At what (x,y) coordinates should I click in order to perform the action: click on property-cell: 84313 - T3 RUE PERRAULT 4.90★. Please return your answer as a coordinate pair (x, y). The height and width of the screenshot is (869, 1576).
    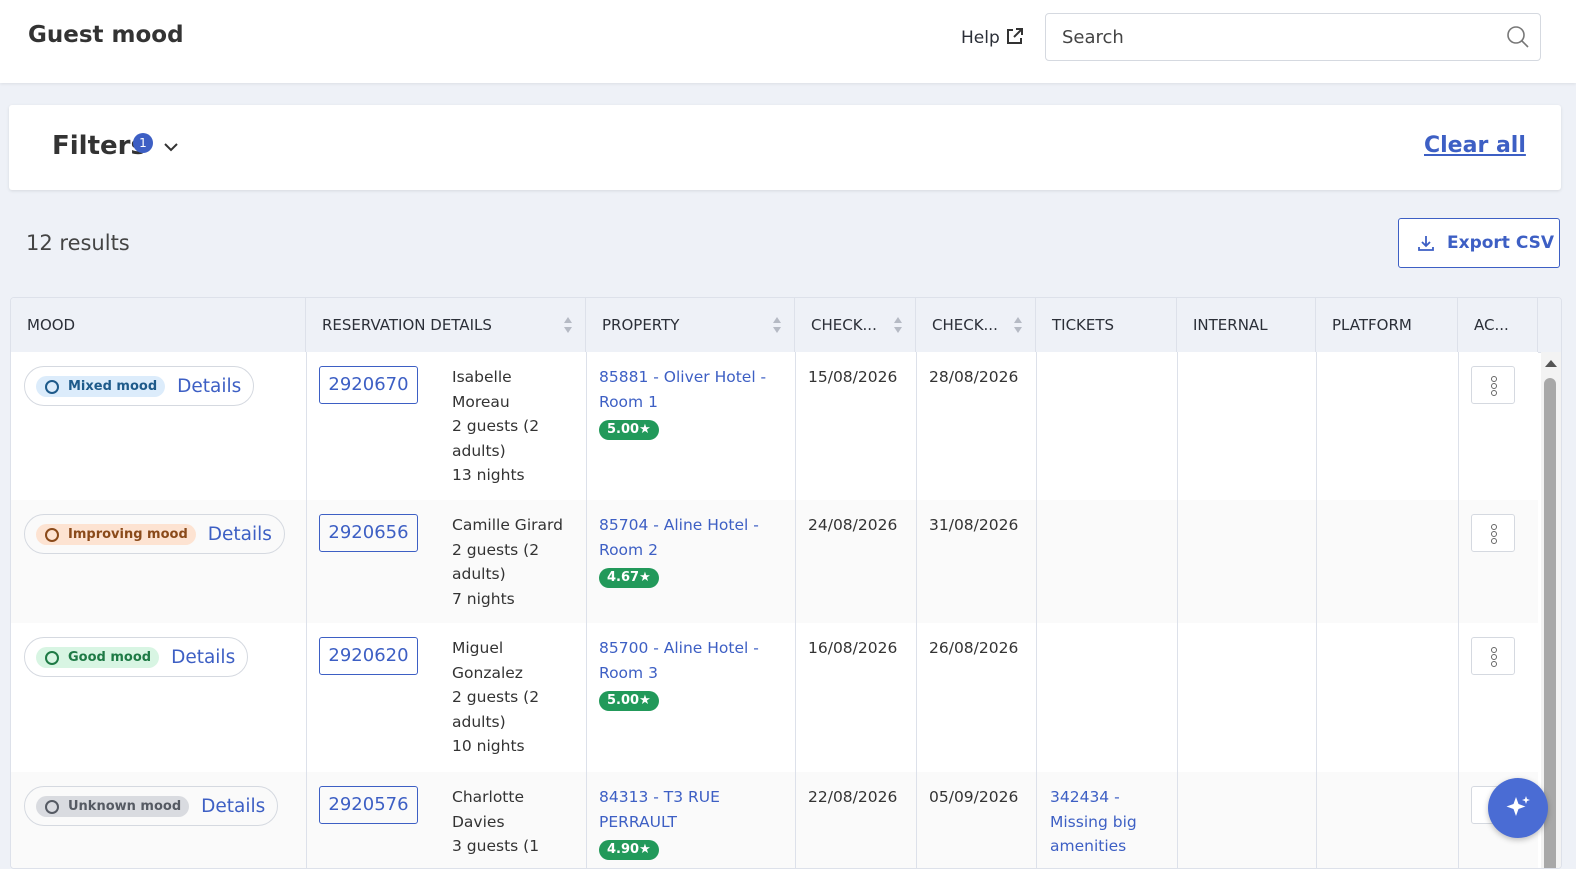
    Looking at the image, I should click on (686, 823).